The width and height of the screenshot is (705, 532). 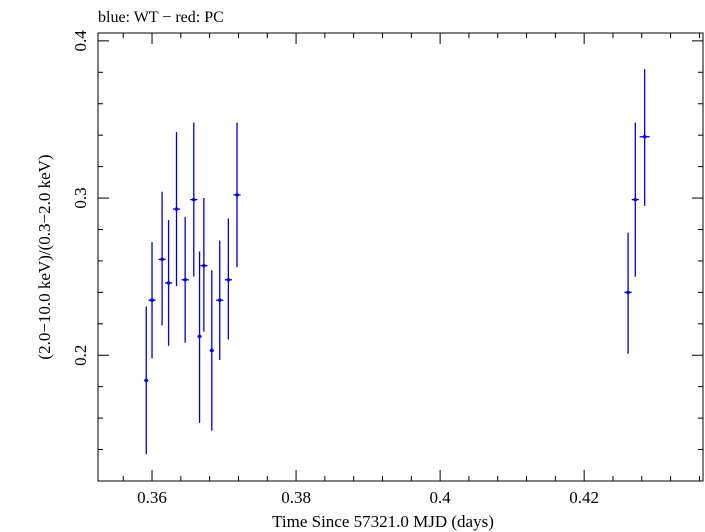 I want to click on x-tick-label: 0.42, so click(x=584, y=497).